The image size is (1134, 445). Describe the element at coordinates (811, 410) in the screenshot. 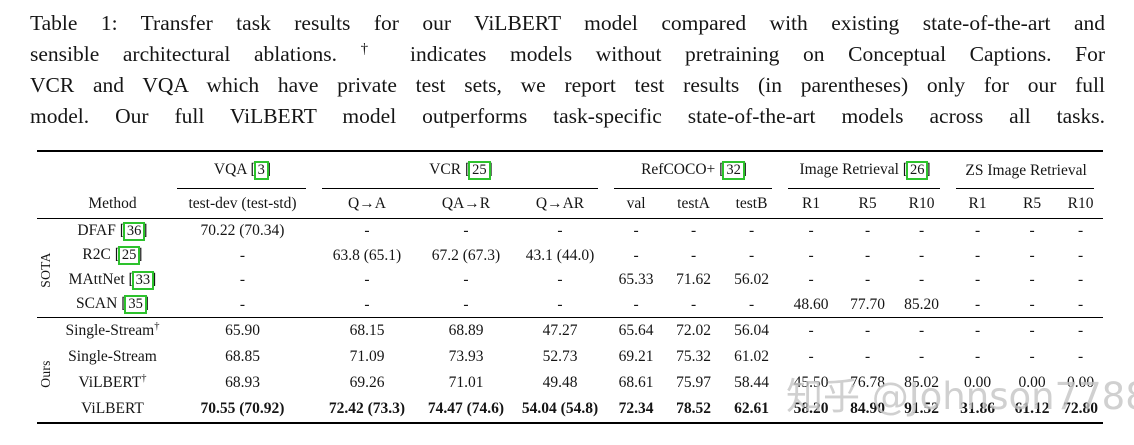

I see `table-cell: 58.20` at that location.